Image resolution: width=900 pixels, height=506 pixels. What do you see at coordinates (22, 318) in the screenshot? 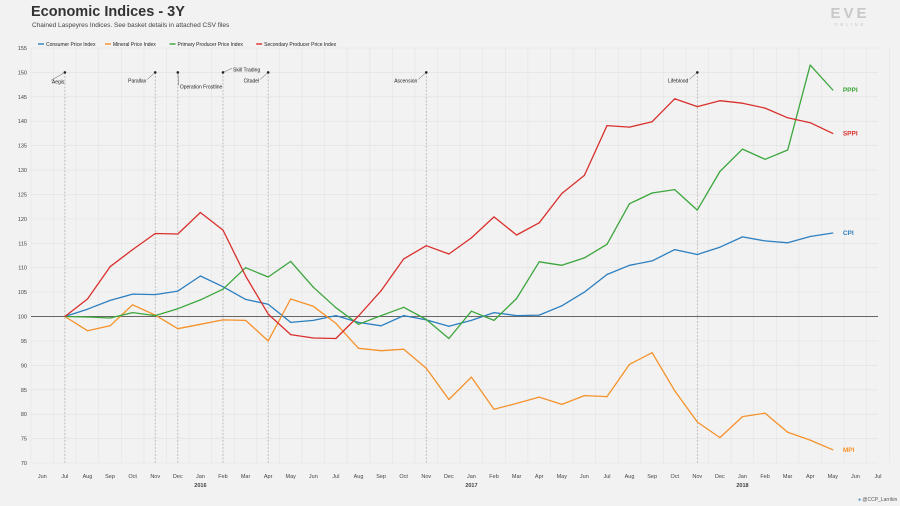
I see `y-tick-label: 100` at bounding box center [22, 318].